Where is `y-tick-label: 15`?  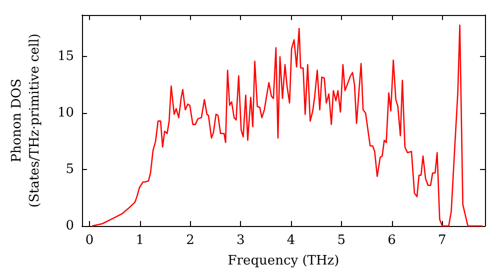 y-tick-label: 15 is located at coordinates (65, 56).